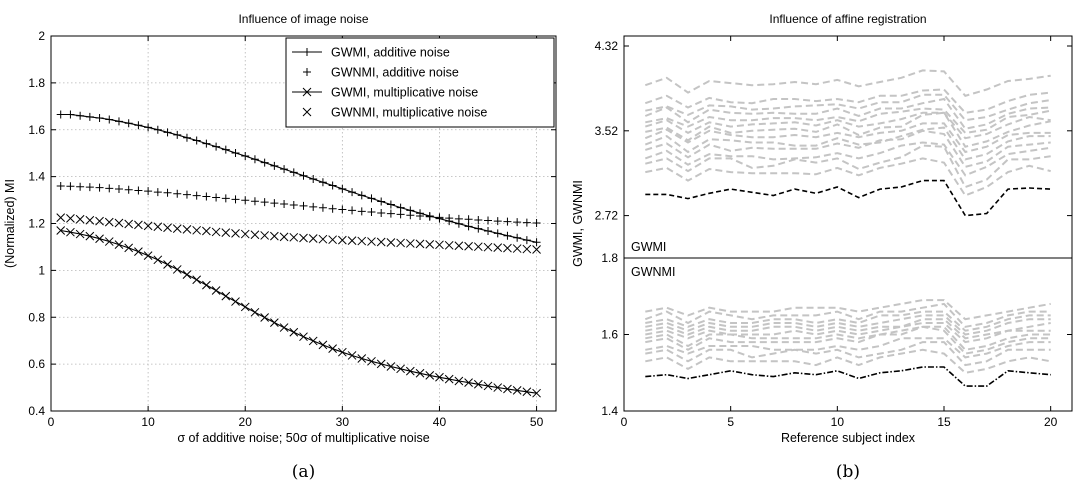 The width and height of the screenshot is (1090, 486). Describe the element at coordinates (36, 364) in the screenshot. I see `panel-a-y-tick-label: 0.6` at that location.